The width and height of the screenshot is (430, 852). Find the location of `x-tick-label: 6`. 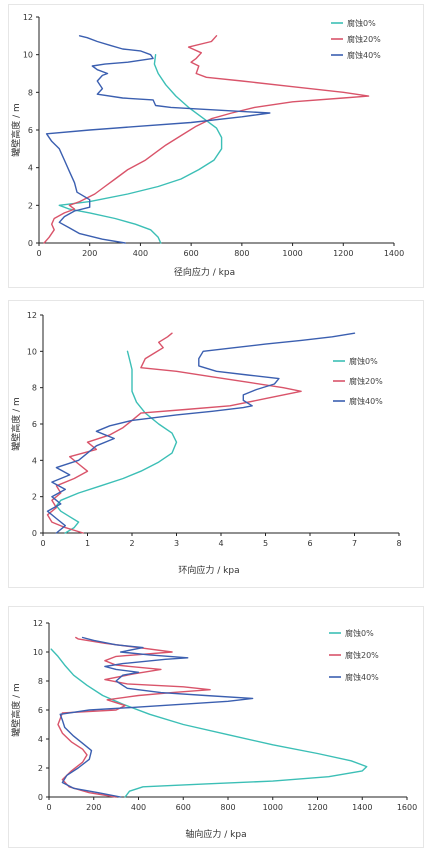

x-tick-label: 6 is located at coordinates (309, 543).